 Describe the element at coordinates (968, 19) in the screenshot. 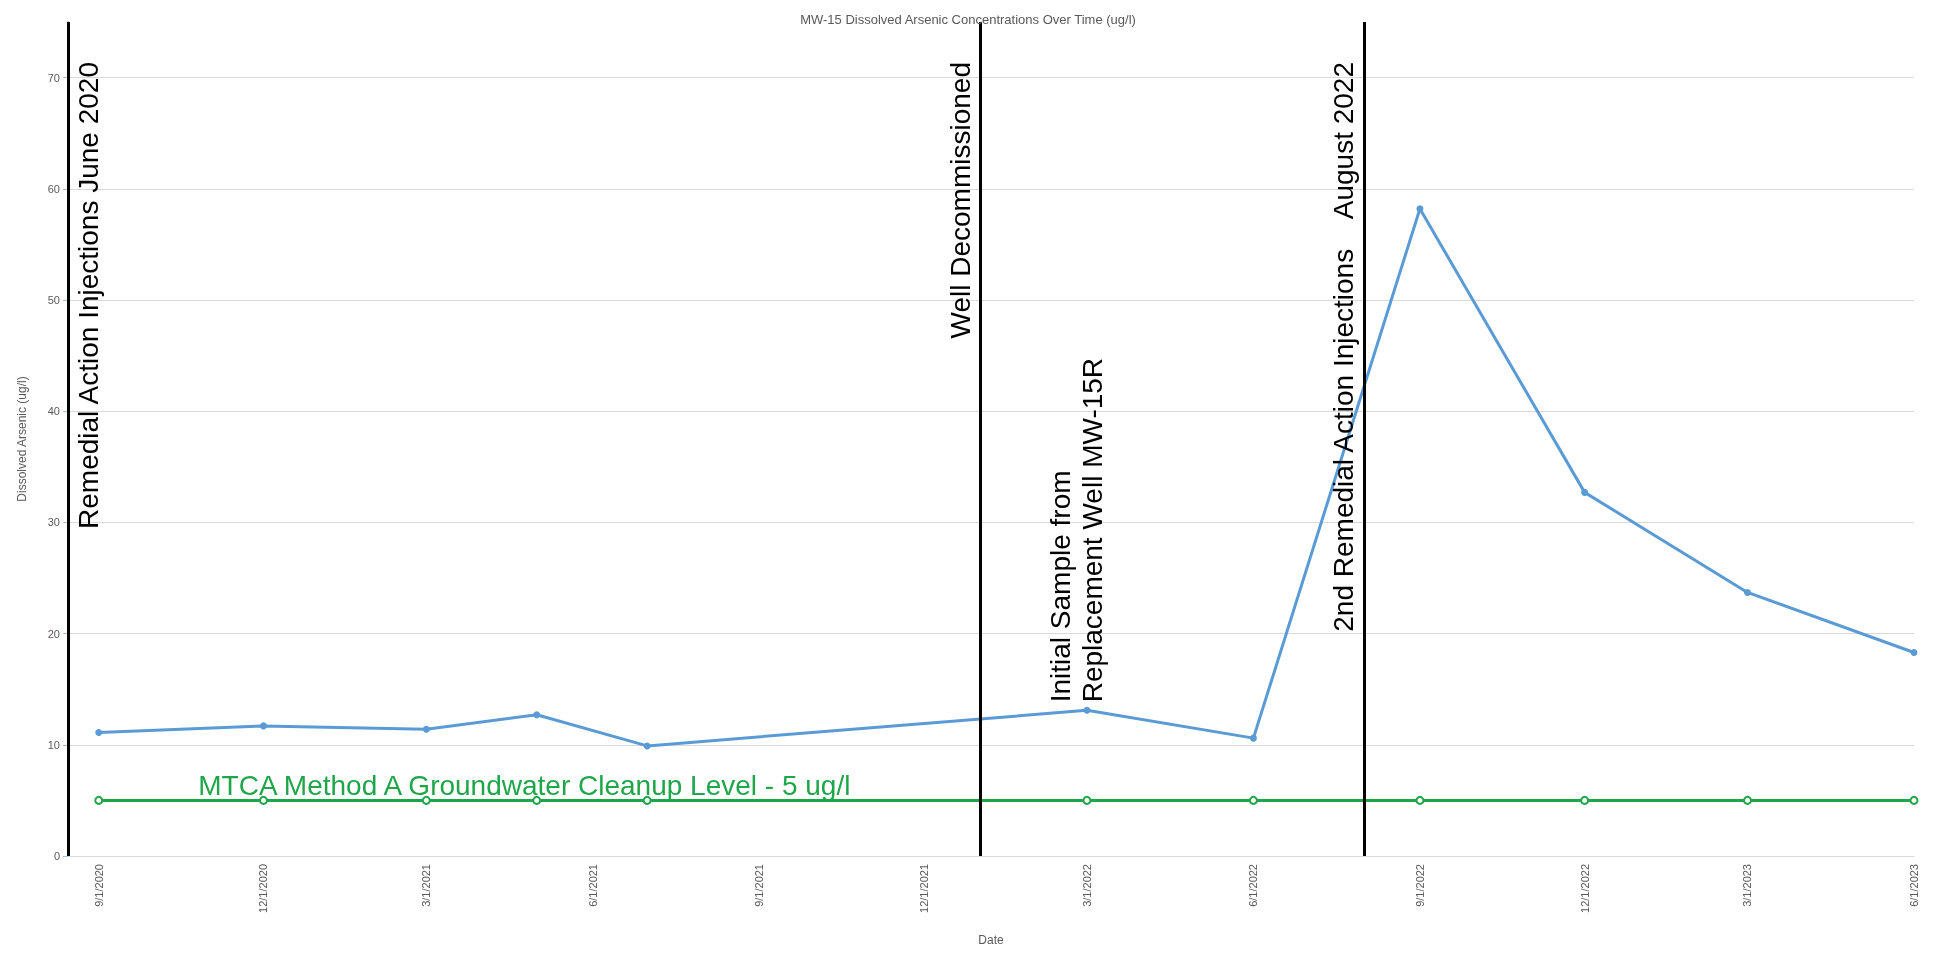

I see `chart-title: MW-15 Dissolved Arsenic Concentrations Over Time (ug/l)` at that location.